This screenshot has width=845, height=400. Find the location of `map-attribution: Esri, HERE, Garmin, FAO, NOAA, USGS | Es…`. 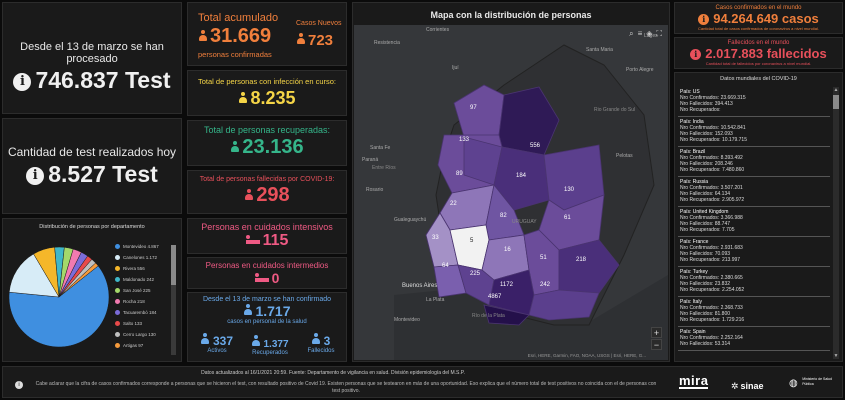

map-attribution: Esri, HERE, Garmin, FAO, NOAA, USGS | Es… is located at coordinates (586, 355).